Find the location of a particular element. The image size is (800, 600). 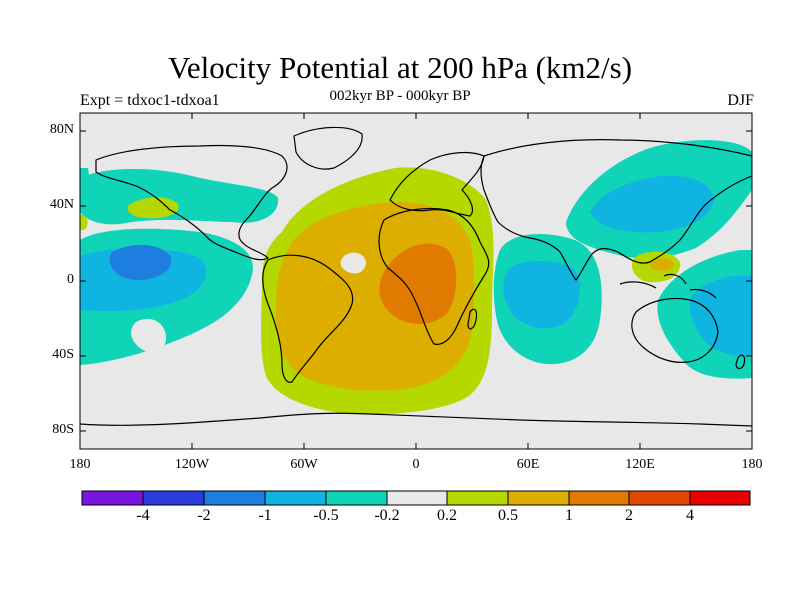

coastline-greenland is located at coordinates (328, 148).